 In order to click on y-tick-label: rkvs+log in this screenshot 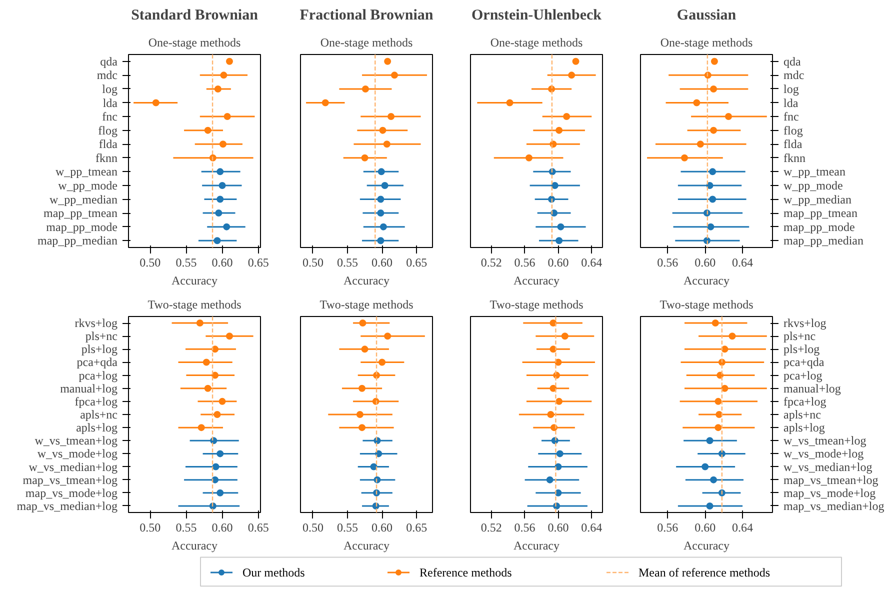, I will do `click(805, 323)`.